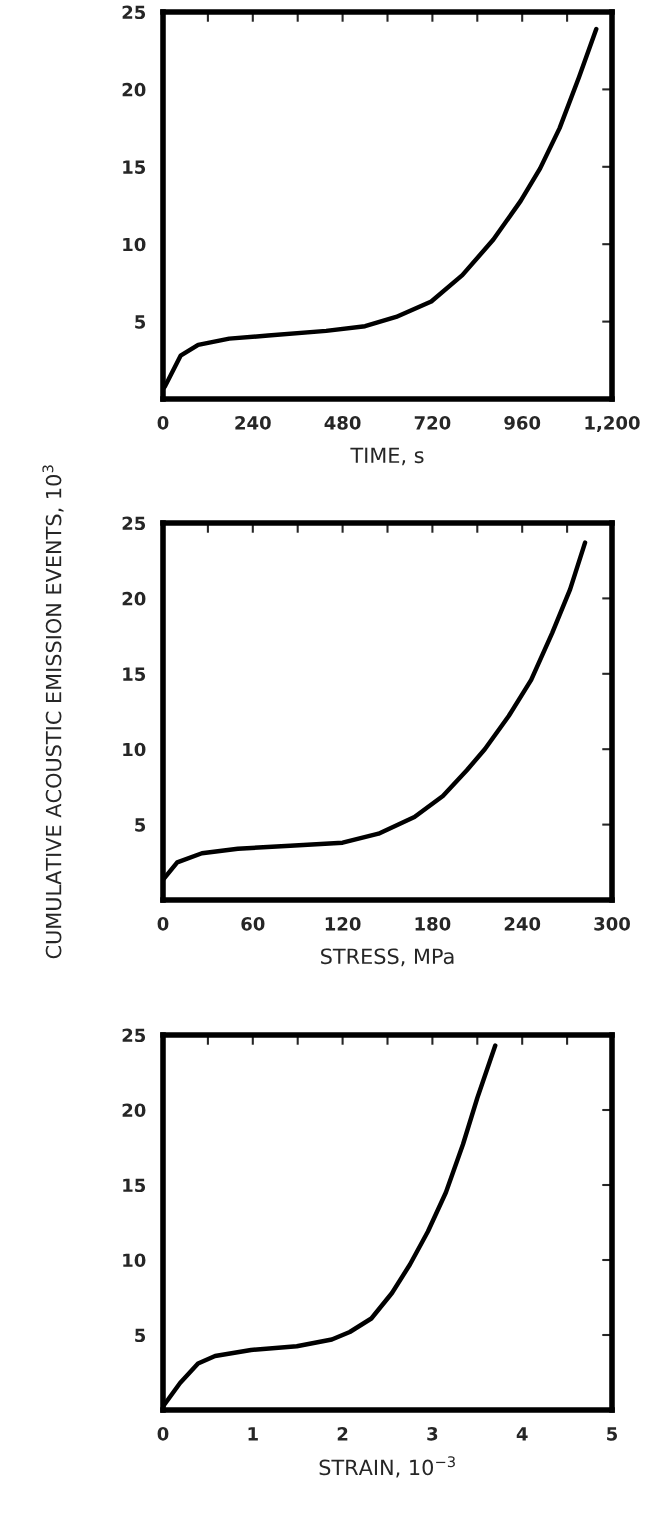 Image resolution: width=665 pixels, height=1521 pixels. Describe the element at coordinates (342, 1433) in the screenshot. I see `x-tick-label: 2` at that location.